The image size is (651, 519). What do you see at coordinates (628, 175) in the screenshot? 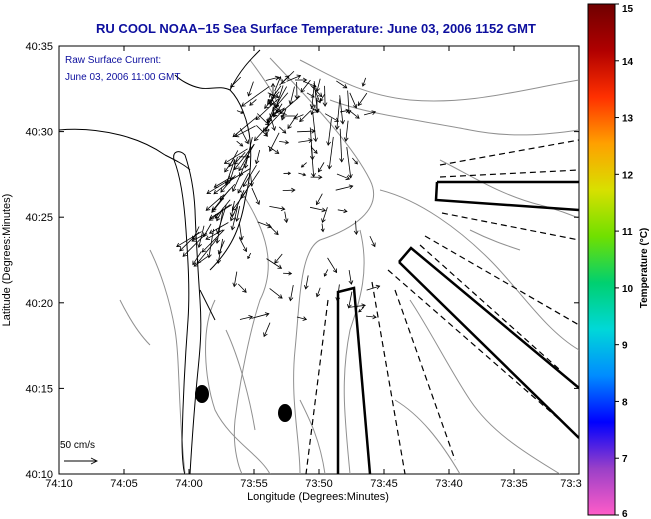
I see `colorbar-tick-label: 12` at bounding box center [628, 175].